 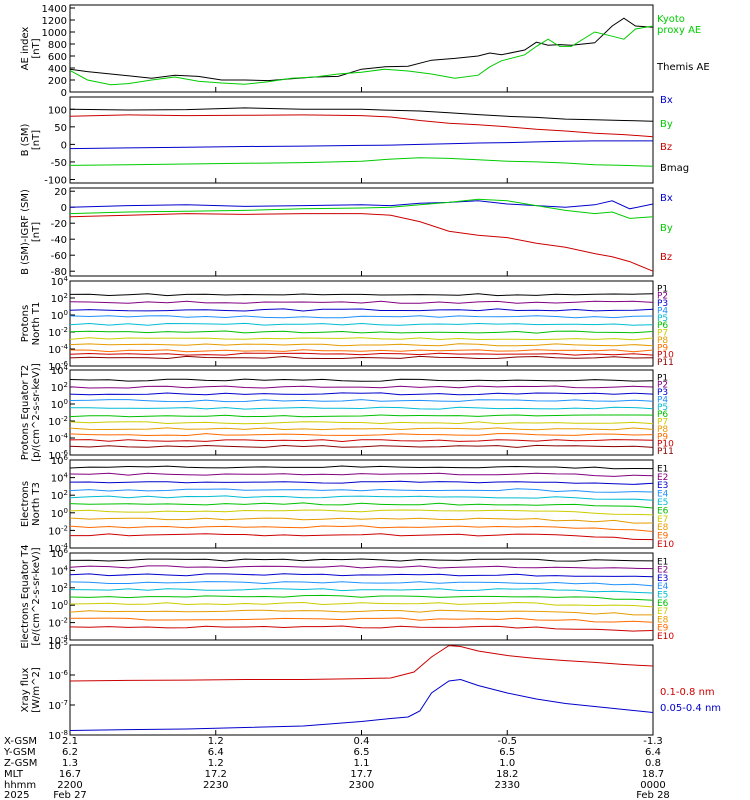 I want to click on ytick-label-2-3: 50, so click(x=60, y=128).